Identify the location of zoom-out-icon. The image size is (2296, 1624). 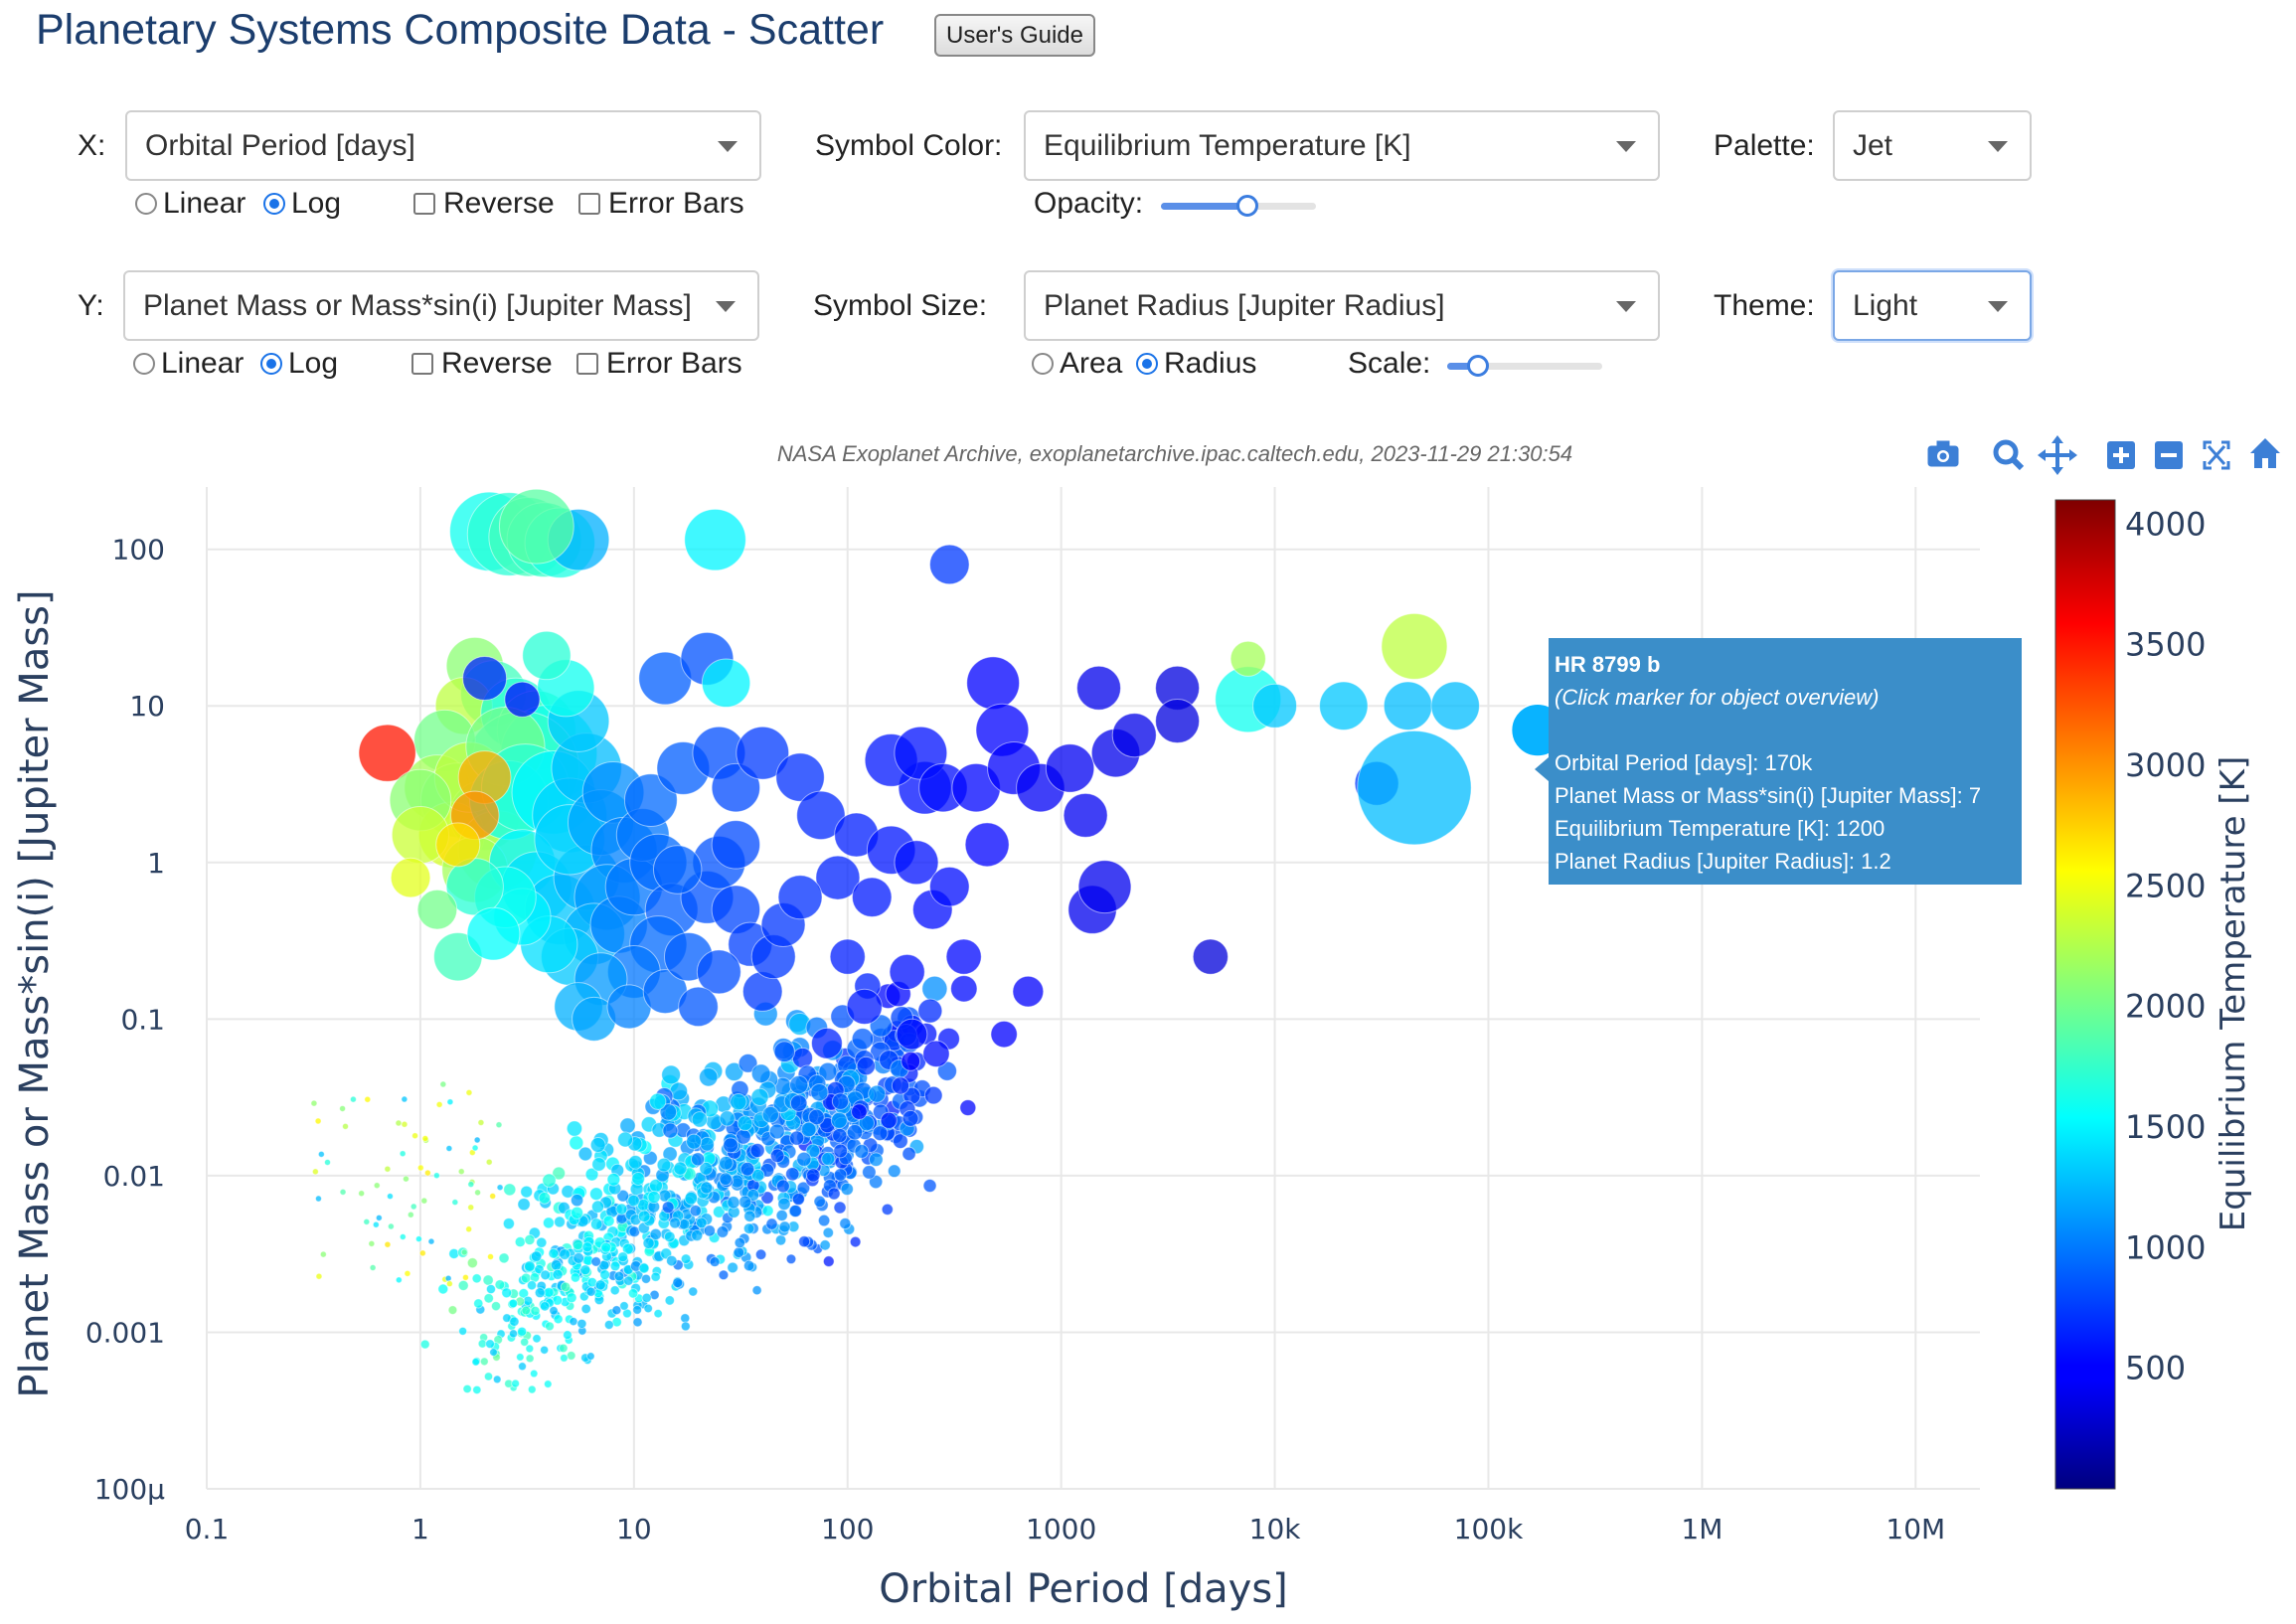
(2169, 455).